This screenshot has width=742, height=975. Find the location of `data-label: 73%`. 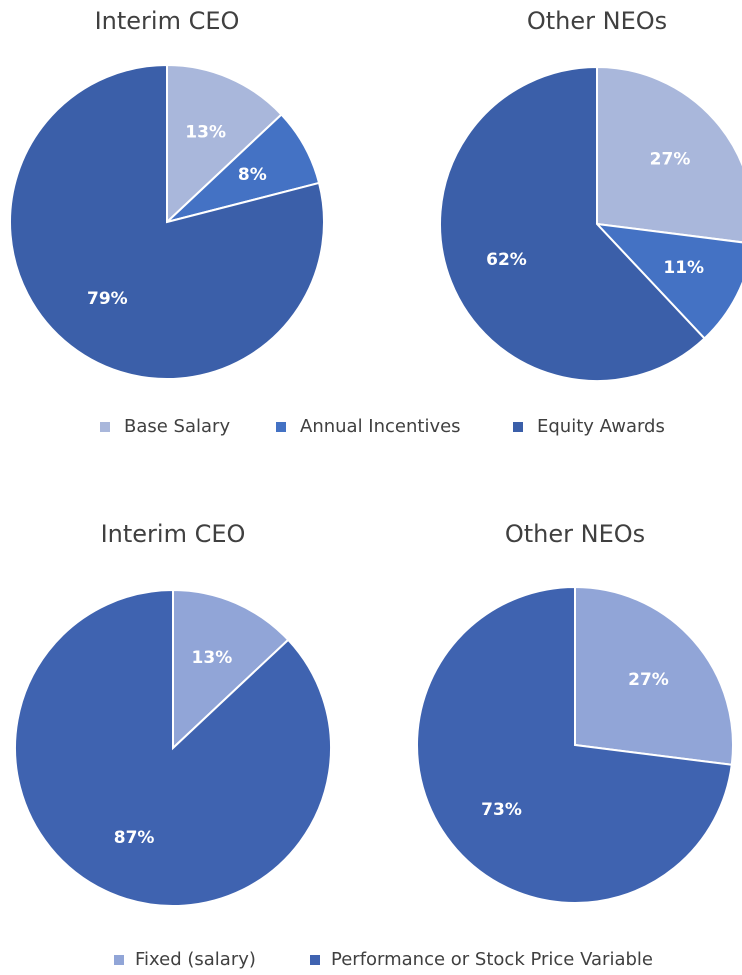

data-label: 73% is located at coordinates (501, 810).